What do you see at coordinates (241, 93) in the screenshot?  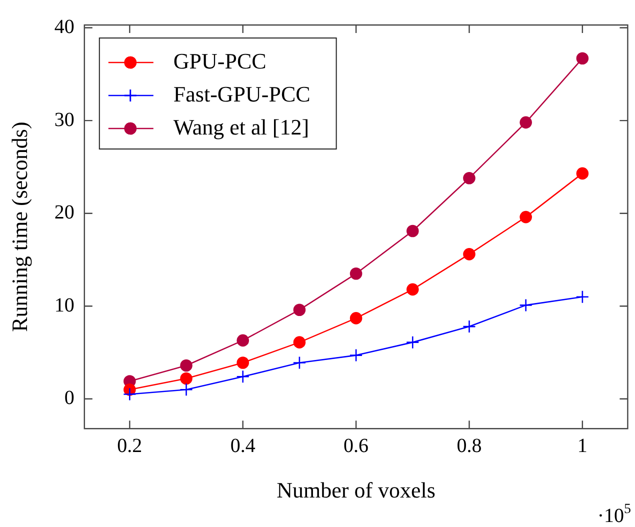 I see `legend-label: Fast-GPU-PCC` at bounding box center [241, 93].